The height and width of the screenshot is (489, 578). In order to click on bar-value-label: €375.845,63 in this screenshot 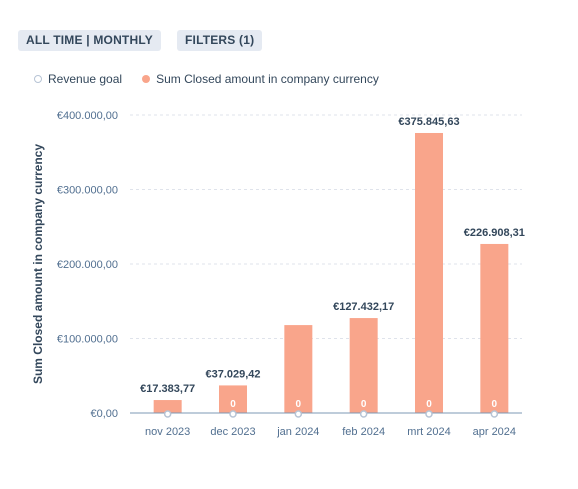, I will do `click(428, 122)`.